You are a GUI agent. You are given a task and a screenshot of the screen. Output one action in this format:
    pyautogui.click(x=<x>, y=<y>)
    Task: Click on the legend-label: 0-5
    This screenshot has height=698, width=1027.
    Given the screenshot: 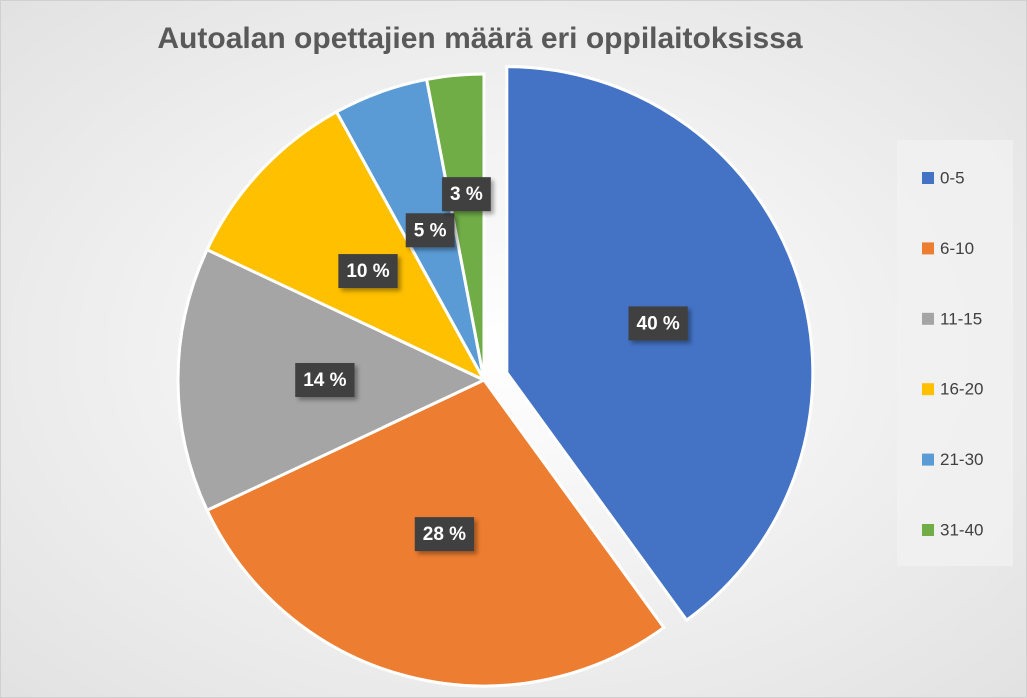 What is the action you would take?
    pyautogui.click(x=952, y=177)
    